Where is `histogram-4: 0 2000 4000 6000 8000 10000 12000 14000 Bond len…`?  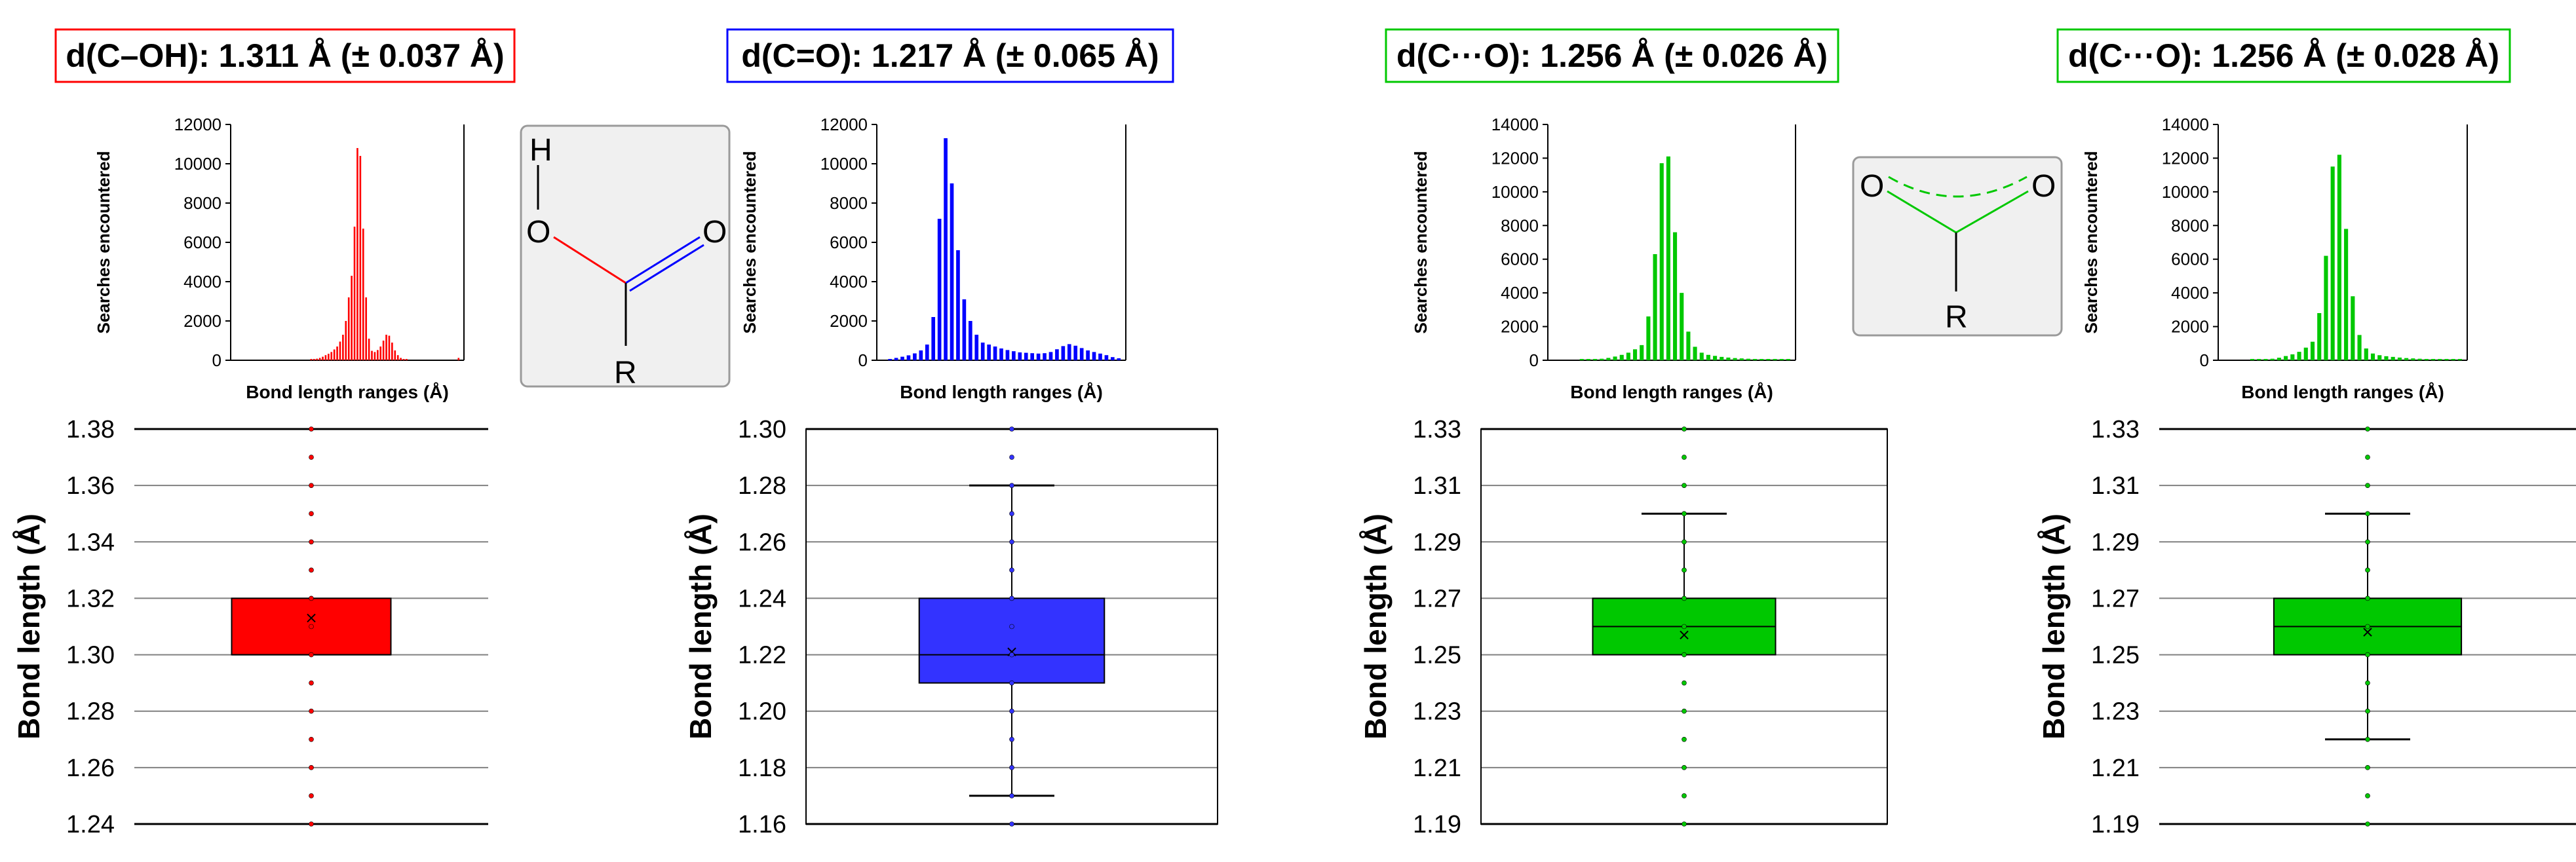 histogram-4: 0 2000 4000 6000 8000 10000 12000 14000 Bond len… is located at coordinates (2274, 259).